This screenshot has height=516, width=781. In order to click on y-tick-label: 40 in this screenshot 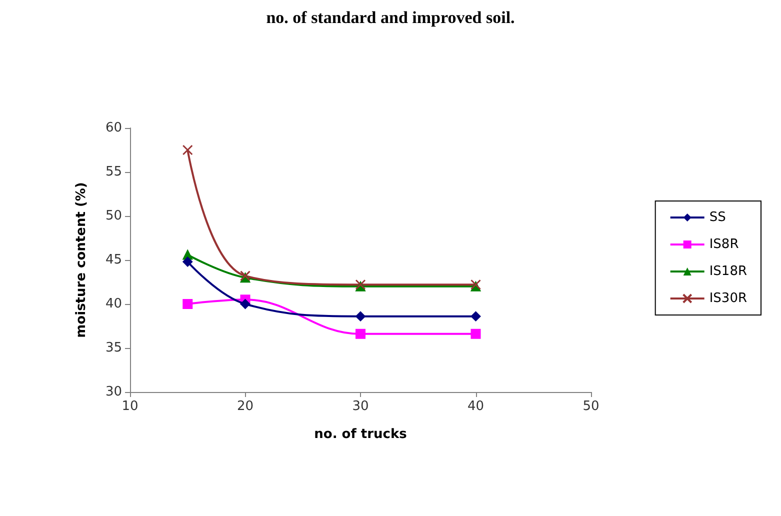, I will do `click(113, 304)`.